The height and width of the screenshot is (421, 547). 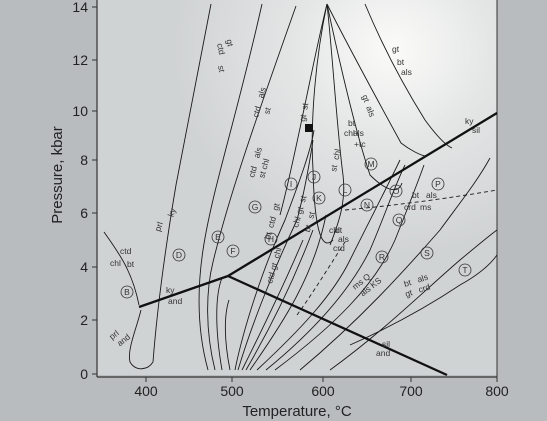 I want to click on x-tick-label: 700, so click(x=411, y=391).